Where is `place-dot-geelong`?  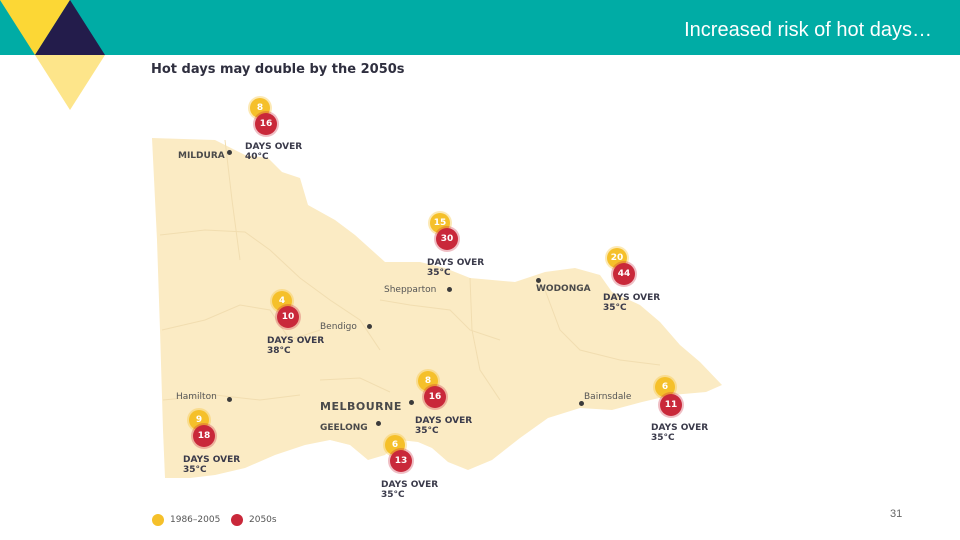
place-dot-geelong is located at coordinates (378, 423).